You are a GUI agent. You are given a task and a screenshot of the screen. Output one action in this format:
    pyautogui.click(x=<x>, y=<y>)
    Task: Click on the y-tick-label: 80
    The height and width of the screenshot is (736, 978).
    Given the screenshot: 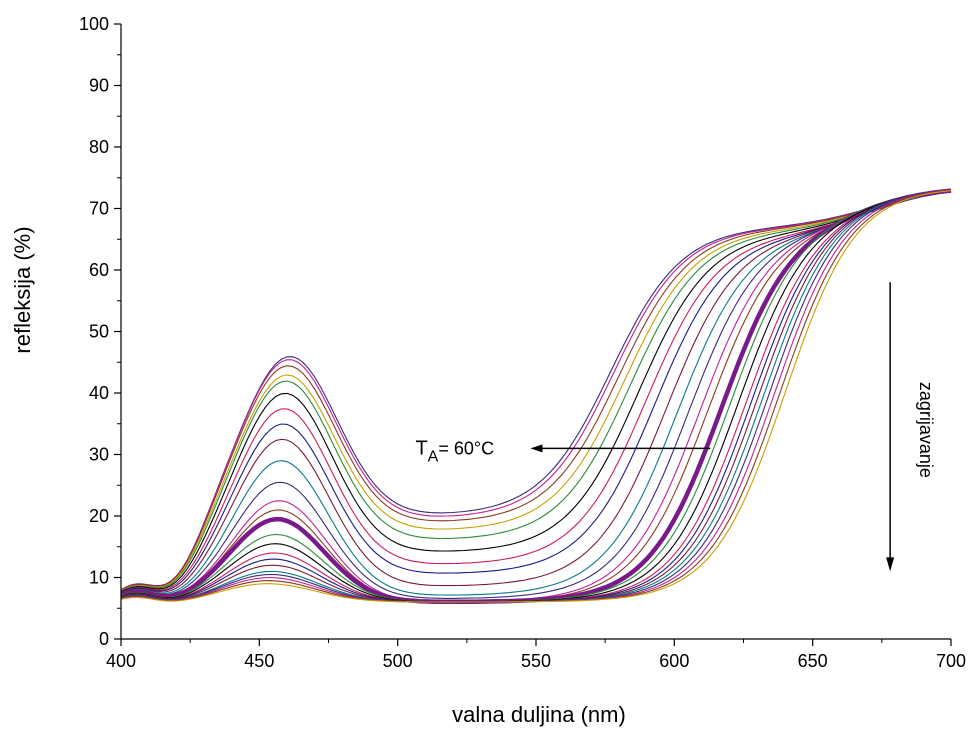 What is the action you would take?
    pyautogui.click(x=99, y=147)
    